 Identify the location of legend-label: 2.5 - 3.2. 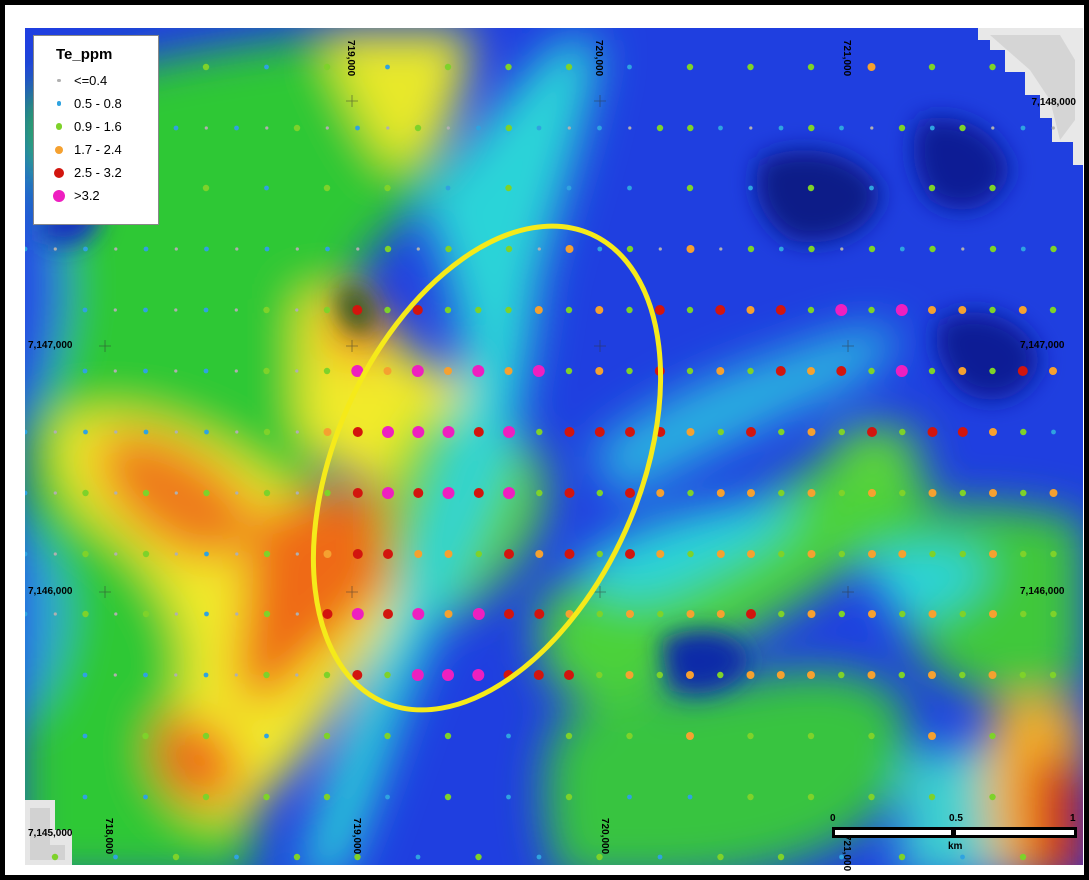
(98, 172).